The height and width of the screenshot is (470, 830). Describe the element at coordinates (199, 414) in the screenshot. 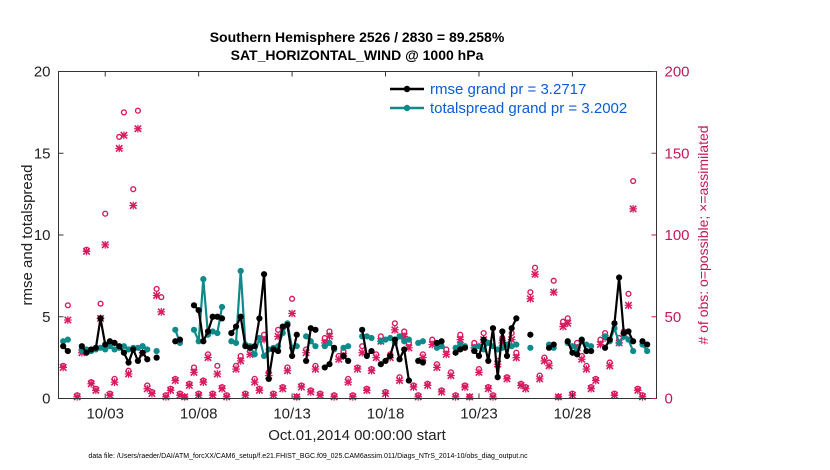

I see `x-tick-label: 10/08` at that location.